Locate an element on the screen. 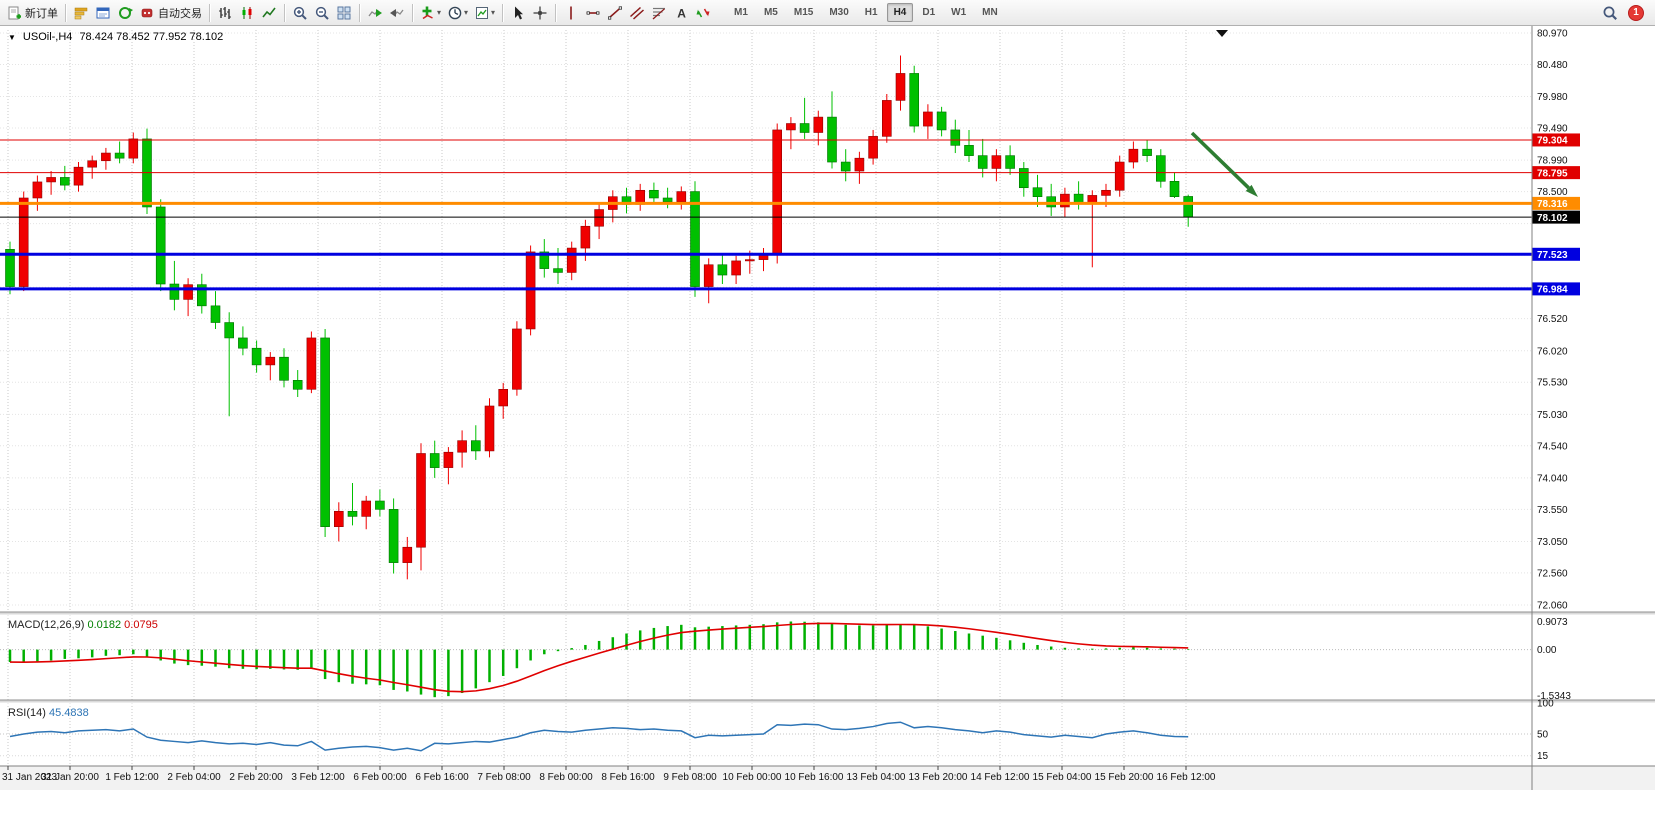  zoom-out-button is located at coordinates (322, 13).